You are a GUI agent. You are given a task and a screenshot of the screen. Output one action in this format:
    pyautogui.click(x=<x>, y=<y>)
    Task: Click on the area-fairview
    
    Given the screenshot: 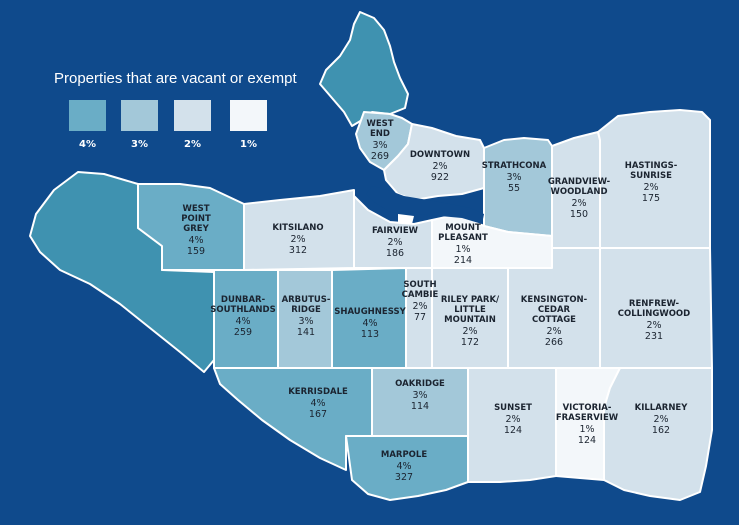 What is the action you would take?
    pyautogui.click(x=393, y=232)
    